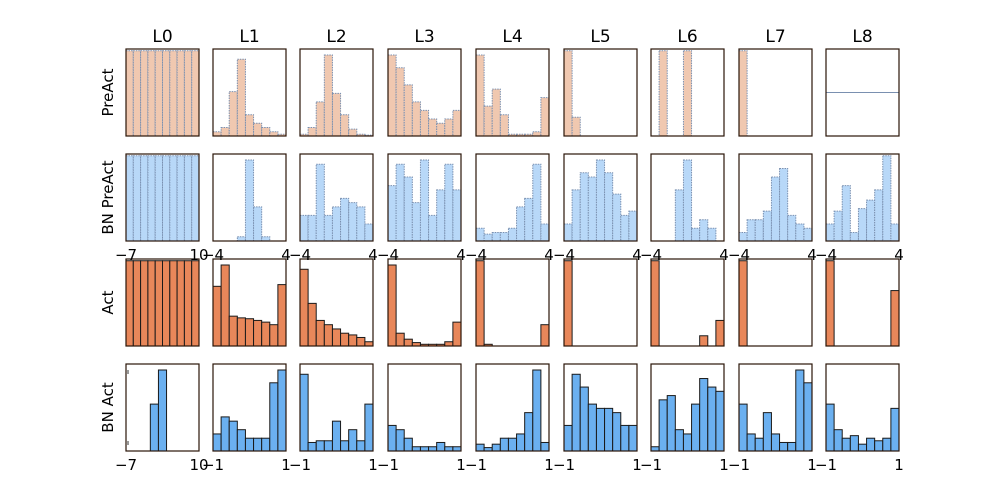 The height and width of the screenshot is (500, 1000). What do you see at coordinates (862, 37) in the screenshot?
I see `column-title-l8: L8` at bounding box center [862, 37].